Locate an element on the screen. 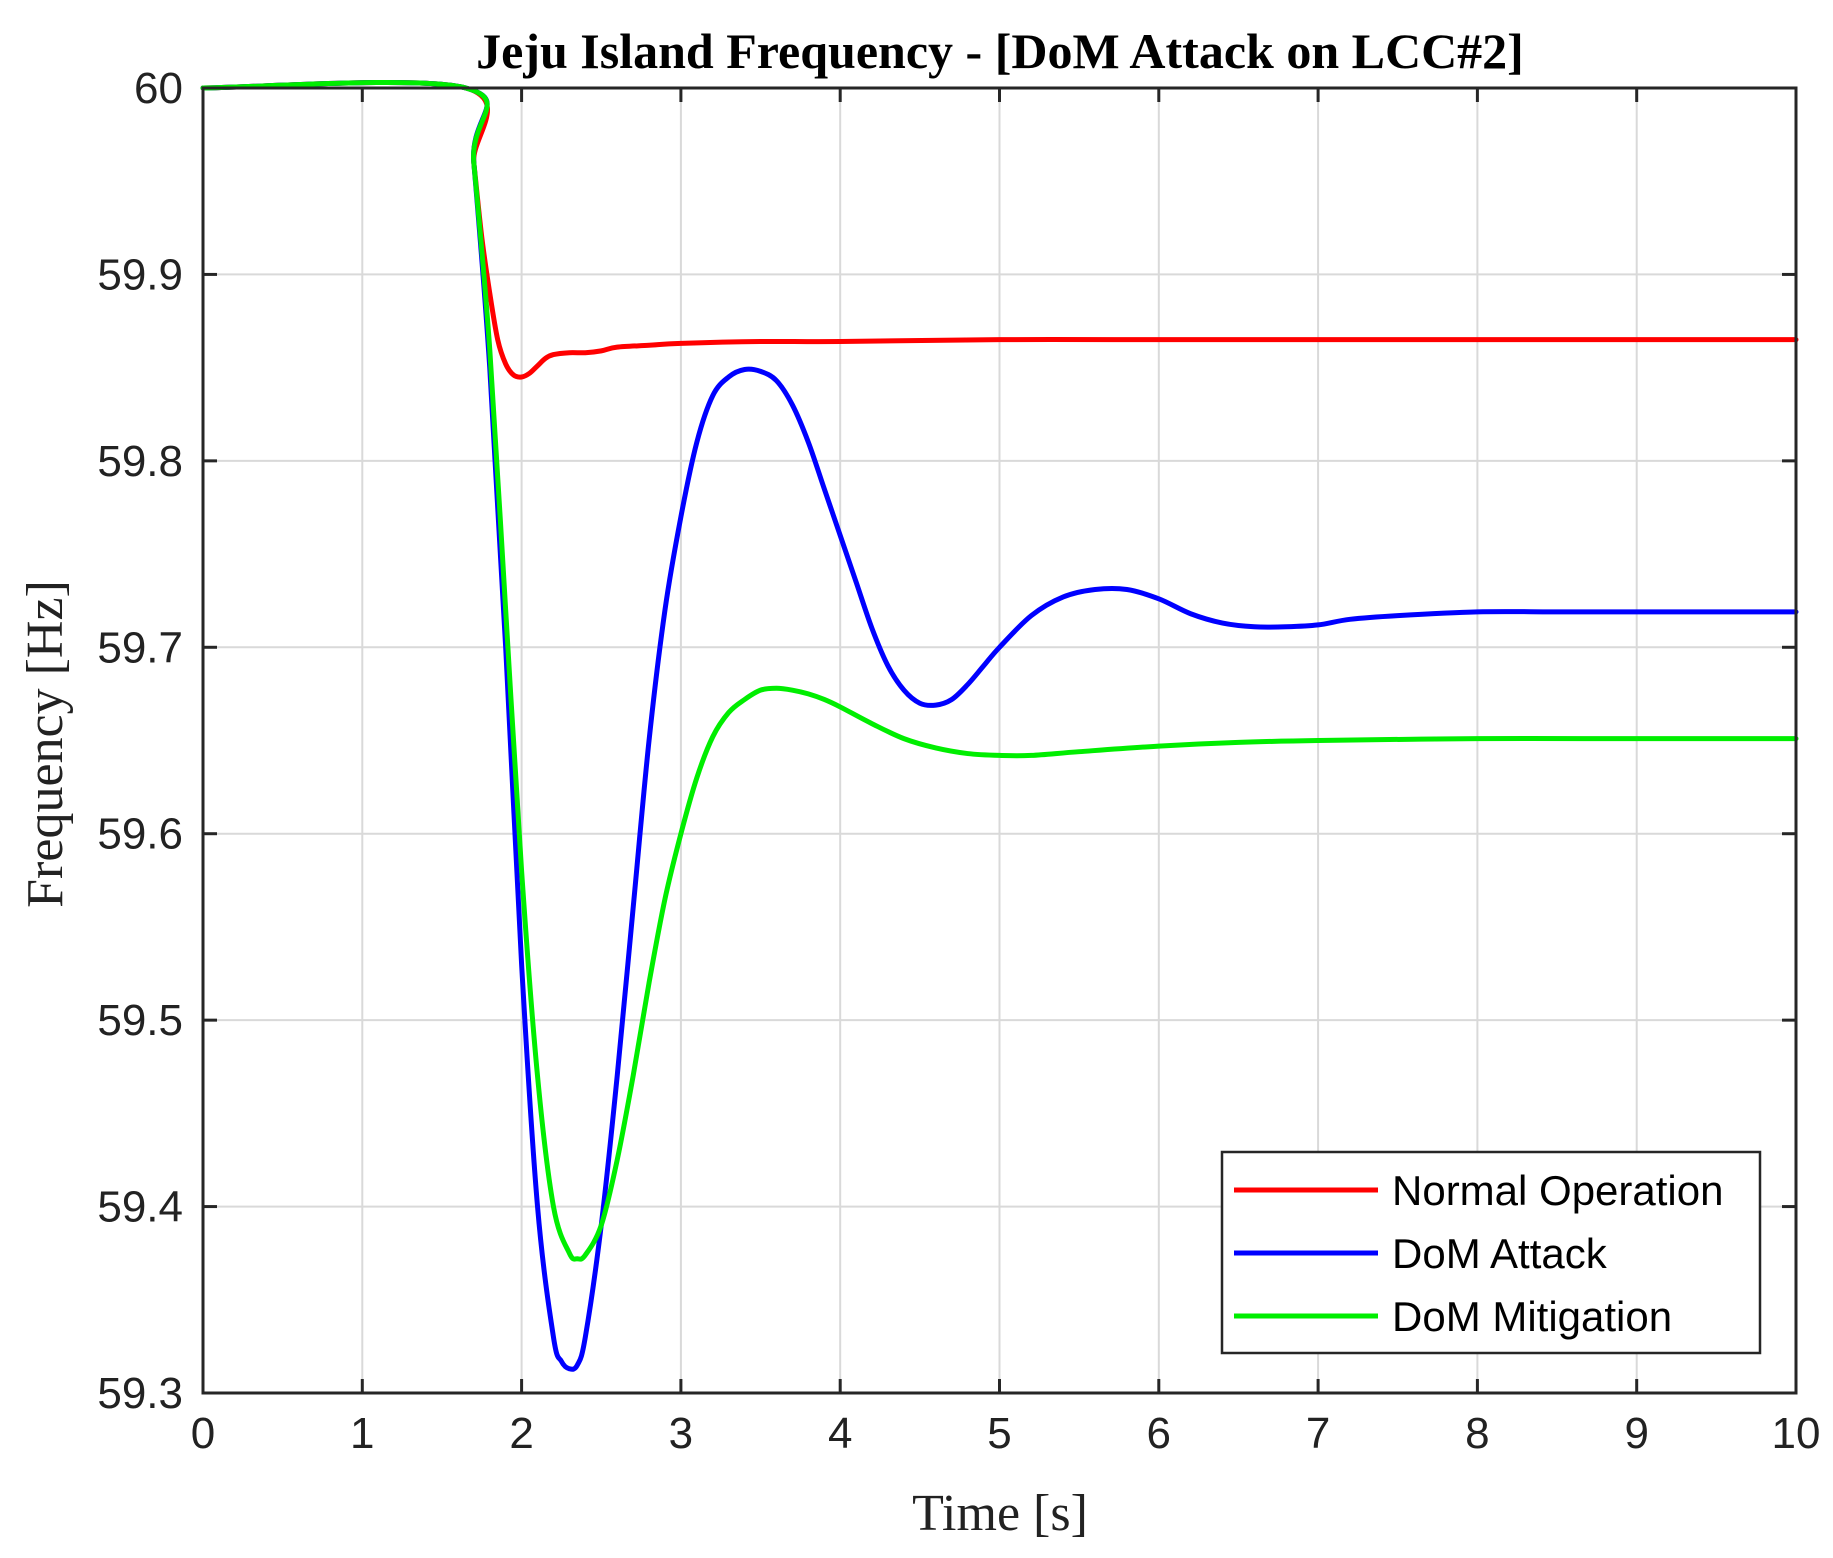 This screenshot has width=1833, height=1558. y-tick-label: 59.4 is located at coordinates (140, 1207).